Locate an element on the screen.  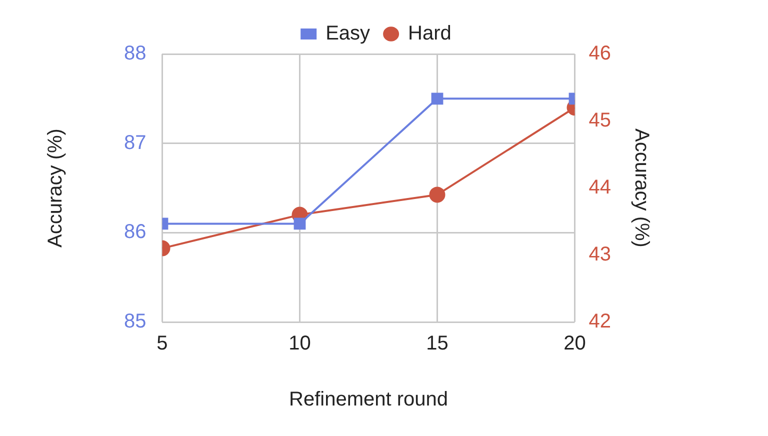
y2-tick-label: 43 is located at coordinates (600, 255).